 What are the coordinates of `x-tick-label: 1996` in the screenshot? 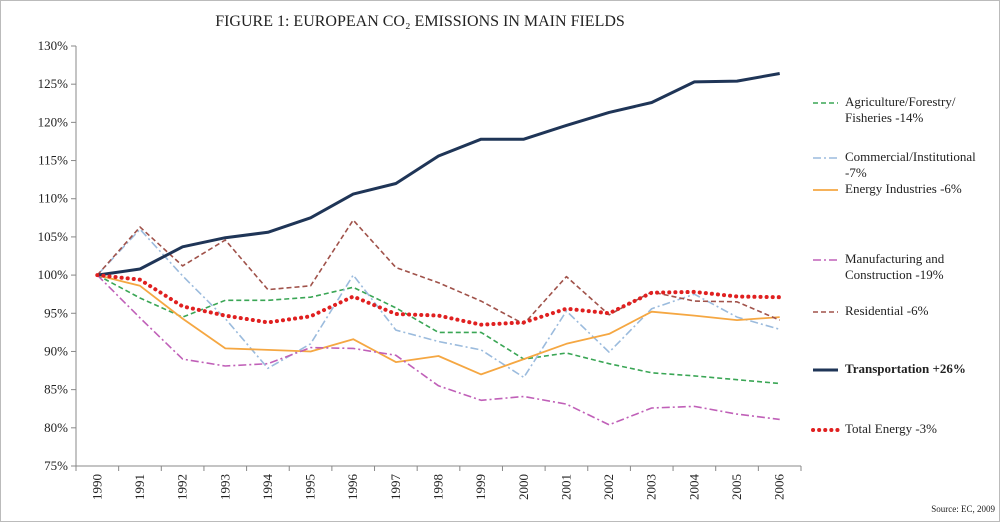 It's located at (352, 487).